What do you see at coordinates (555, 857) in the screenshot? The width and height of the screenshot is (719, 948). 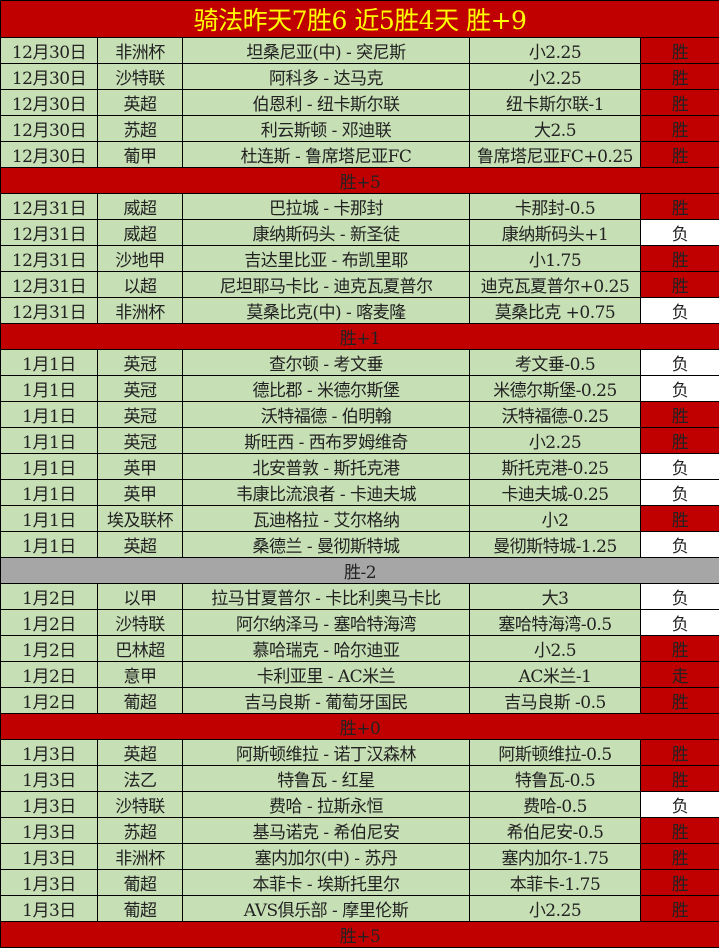 I see `handicap-cell: 塞内加尔-1.75` at bounding box center [555, 857].